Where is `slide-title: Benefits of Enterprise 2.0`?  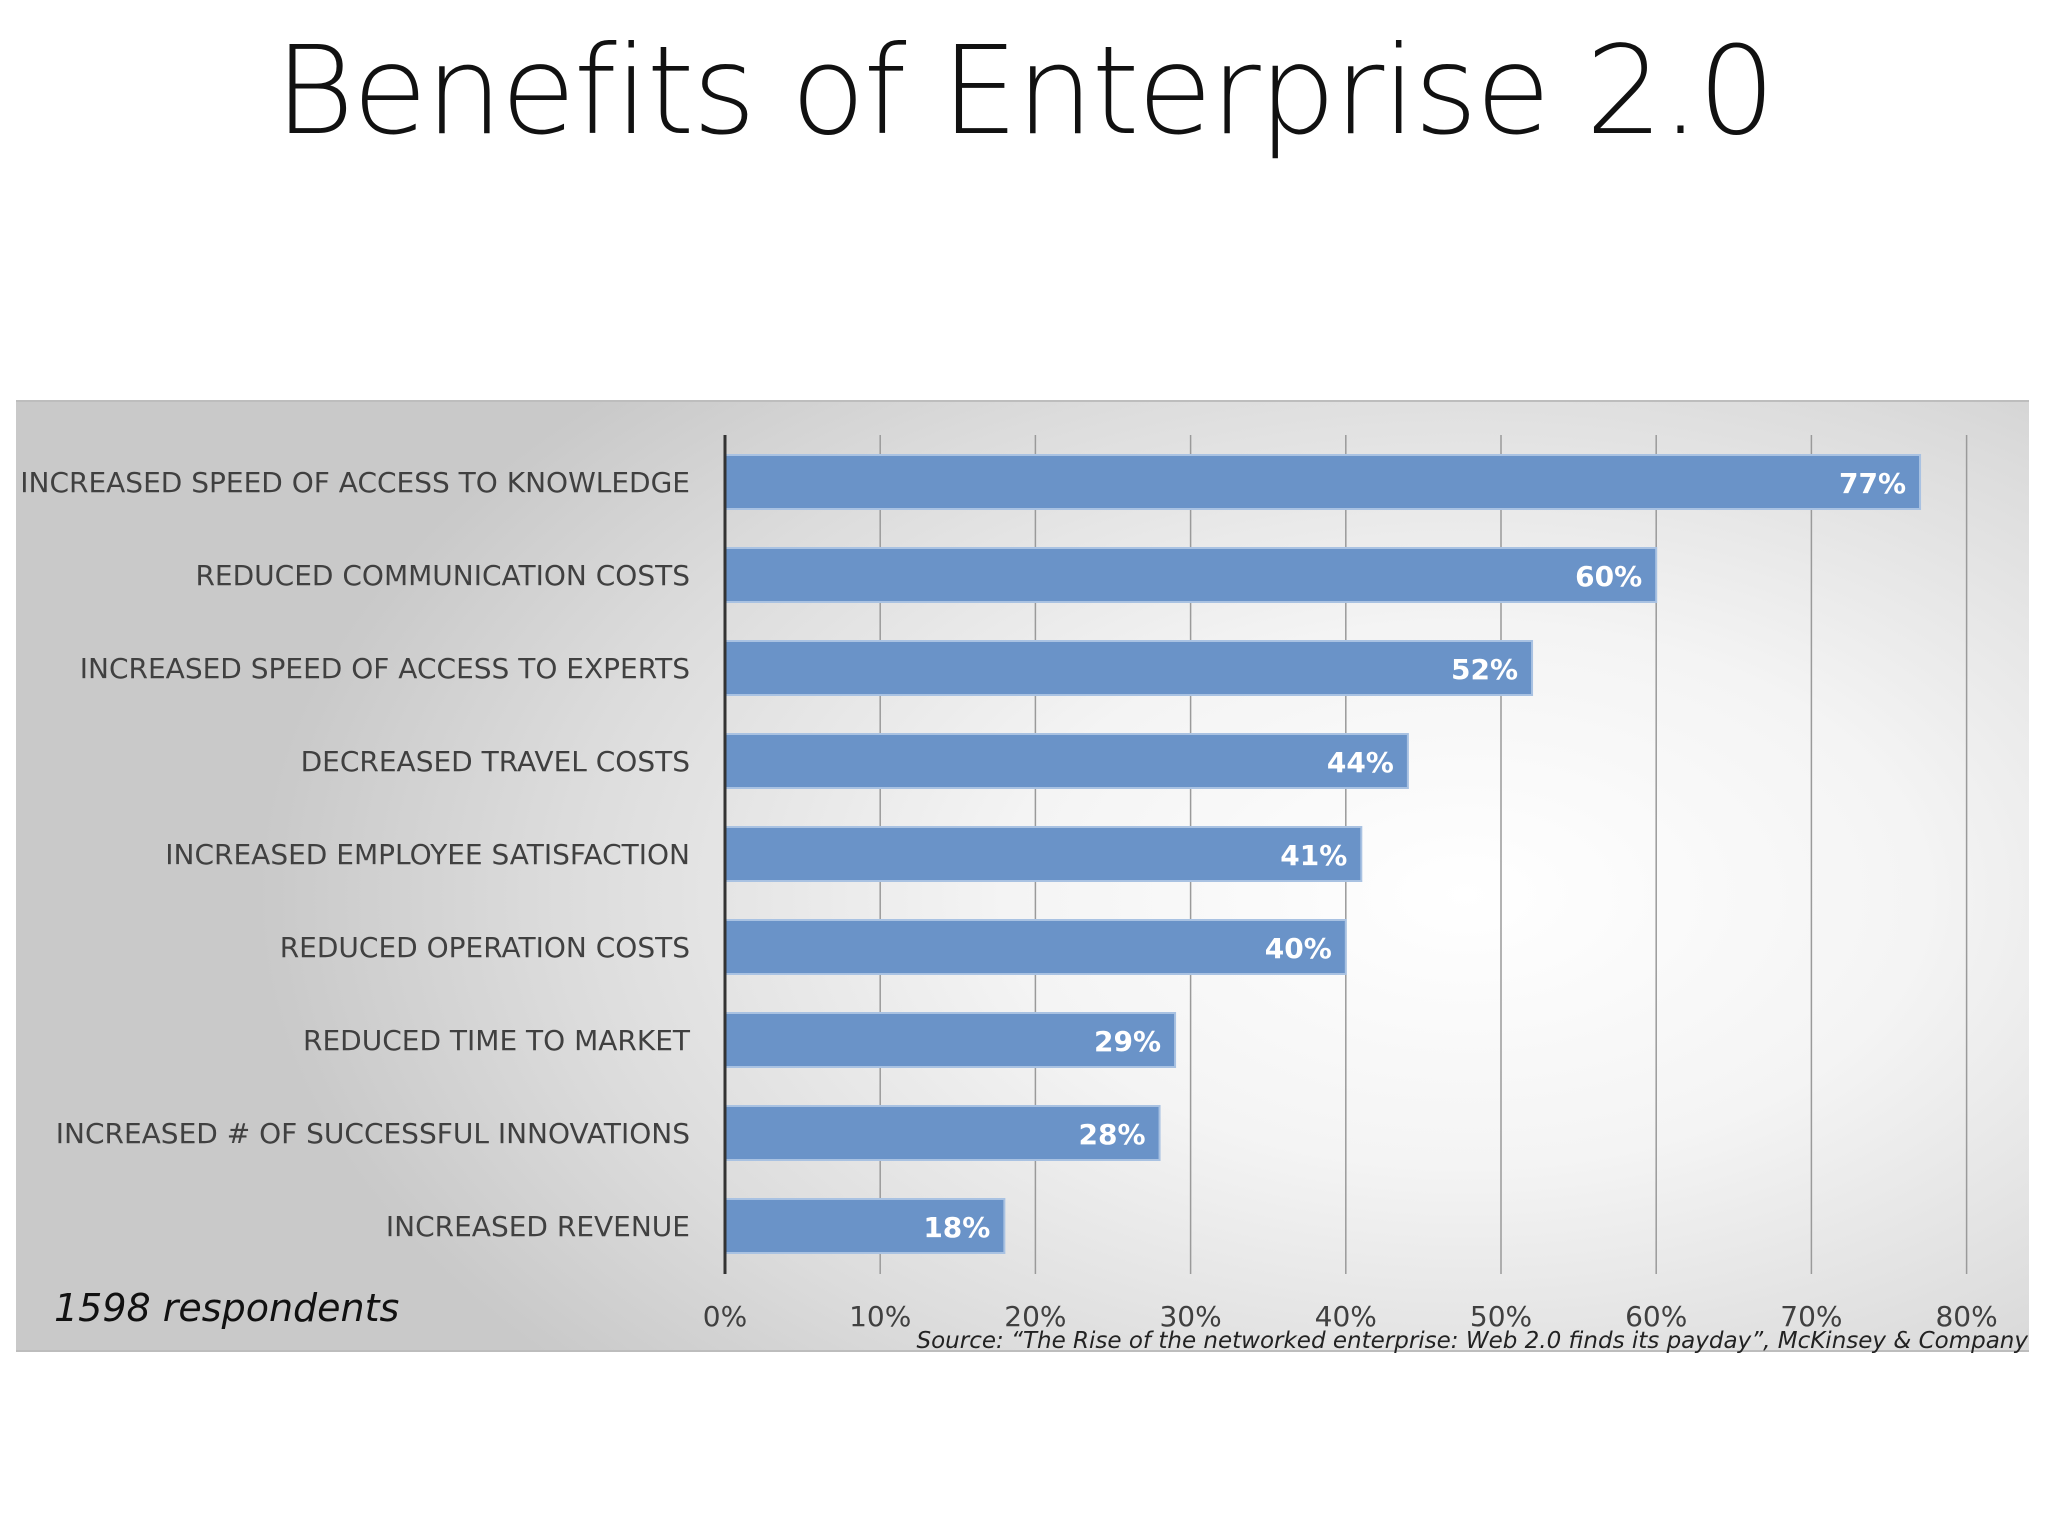
slide-title: Benefits of Enterprise 2.0 is located at coordinates (1024, 91).